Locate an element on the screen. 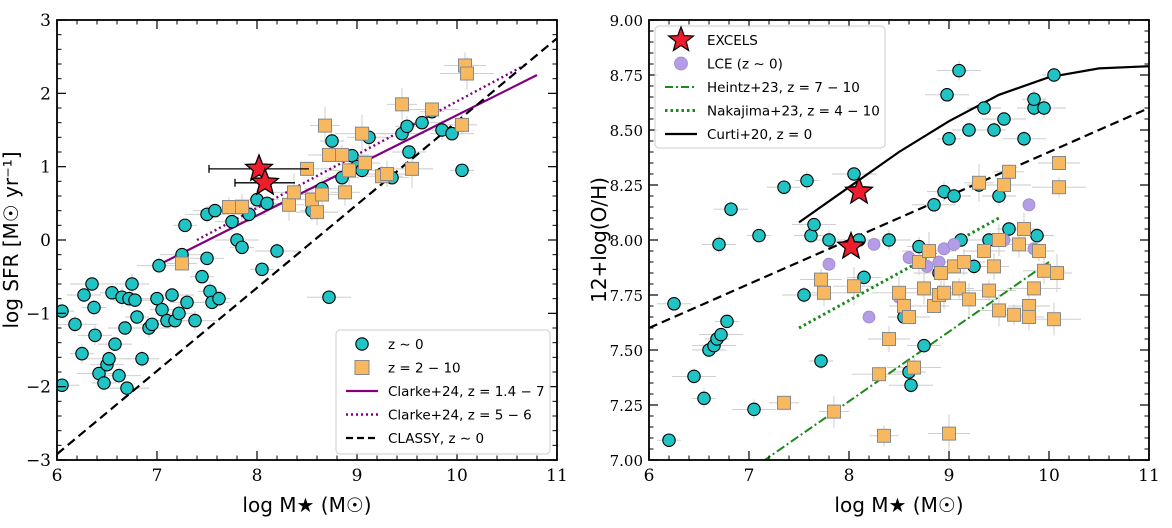 The width and height of the screenshot is (1172, 528). y-tick-label-5: 8.25 is located at coordinates (626, 186).